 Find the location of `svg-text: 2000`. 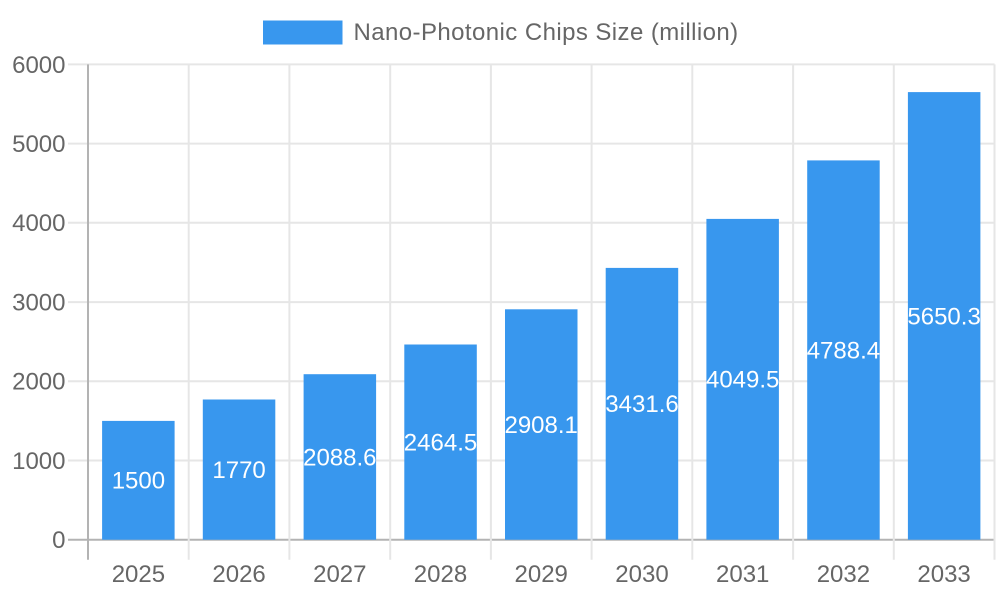

svg-text: 2000 is located at coordinates (38, 382).